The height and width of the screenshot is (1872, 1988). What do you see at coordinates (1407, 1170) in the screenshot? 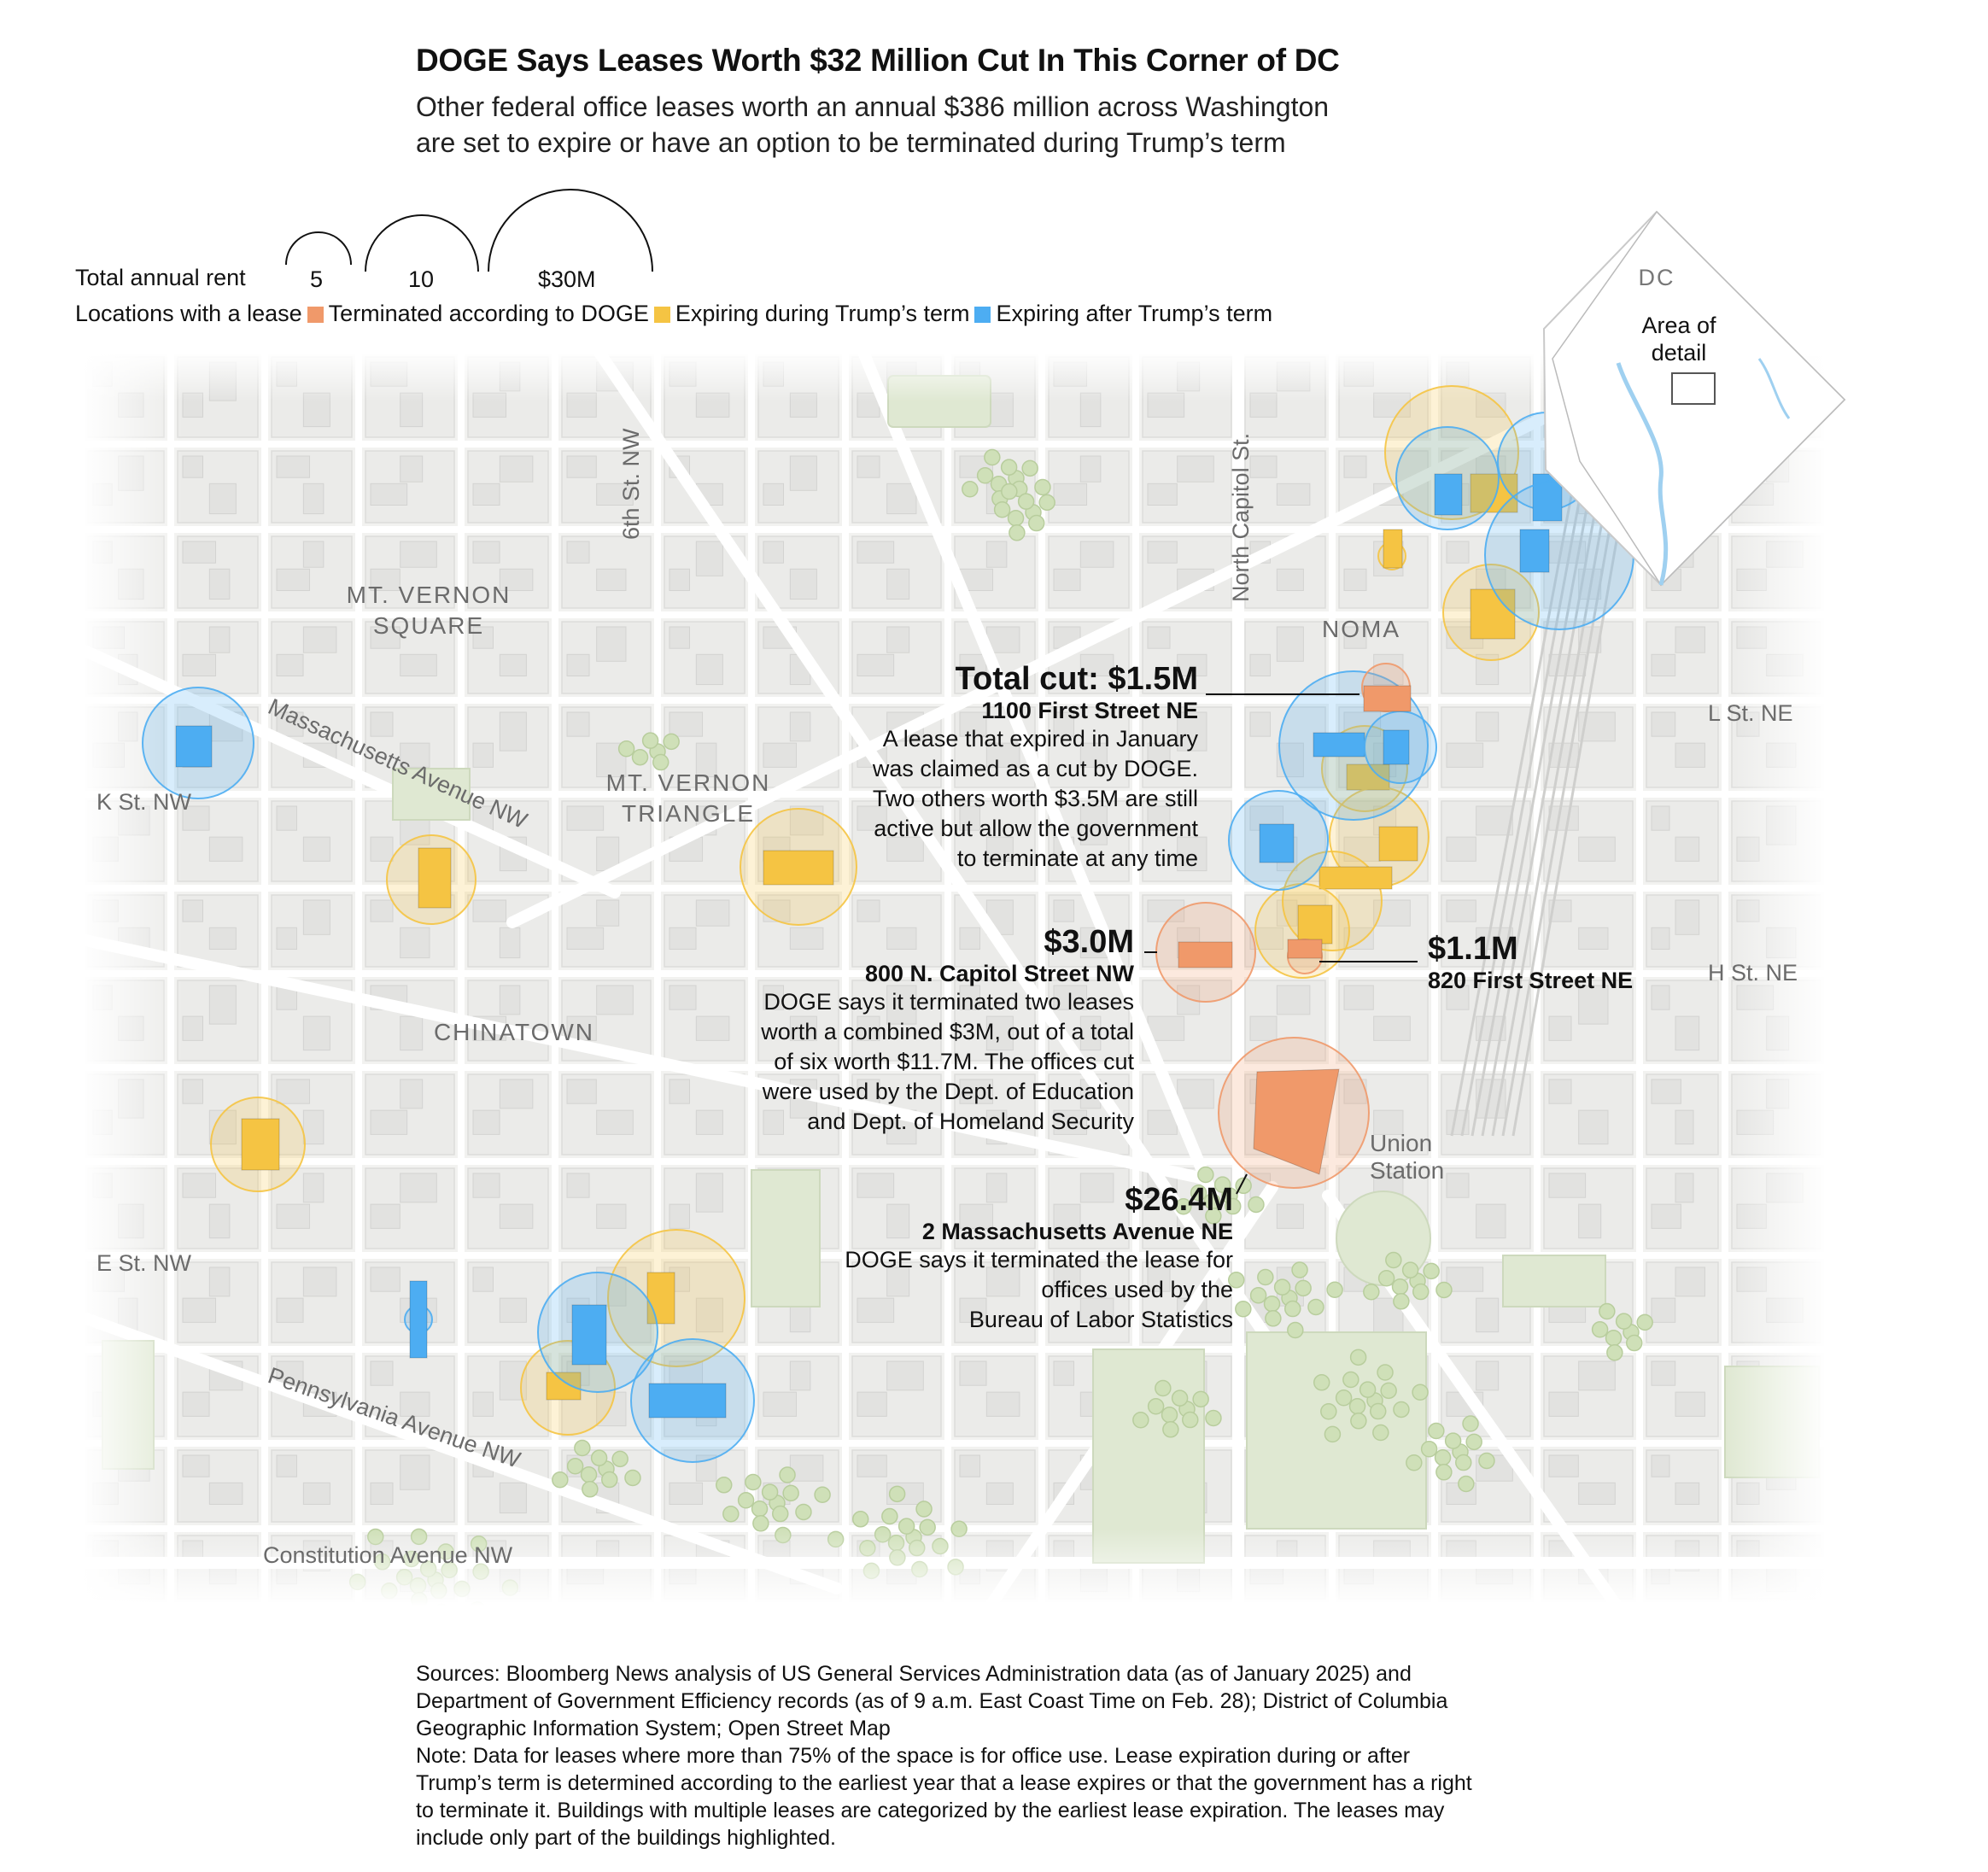
I see `landmark-label: Station` at bounding box center [1407, 1170].